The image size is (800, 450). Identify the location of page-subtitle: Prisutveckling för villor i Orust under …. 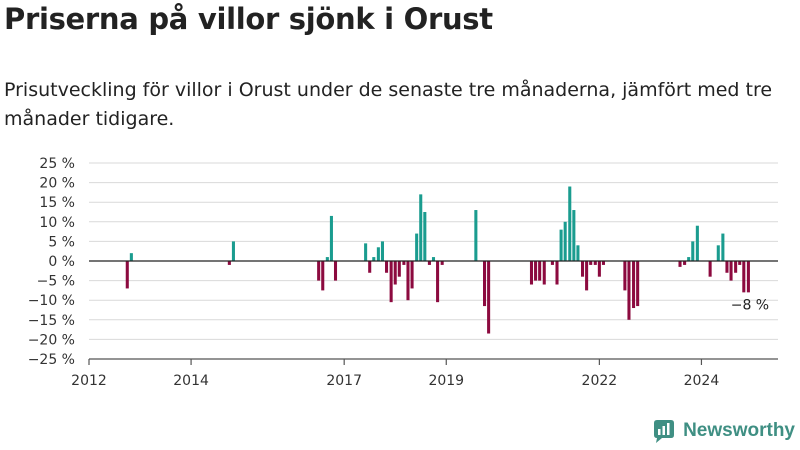
(388, 104).